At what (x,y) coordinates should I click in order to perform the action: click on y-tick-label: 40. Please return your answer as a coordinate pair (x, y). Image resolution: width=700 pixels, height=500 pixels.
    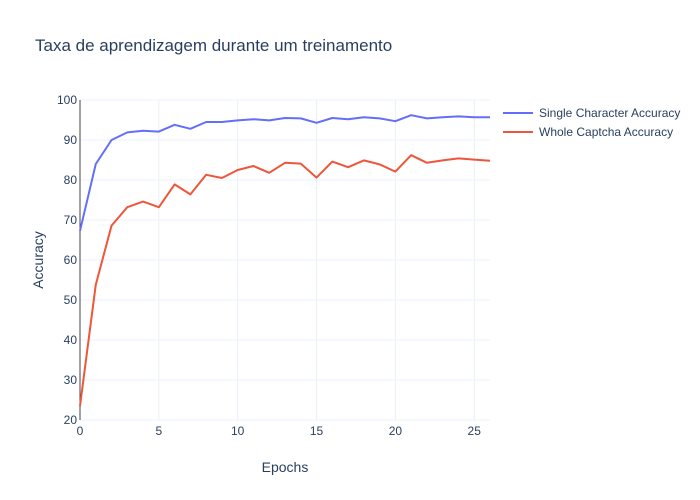
    Looking at the image, I should click on (71, 340).